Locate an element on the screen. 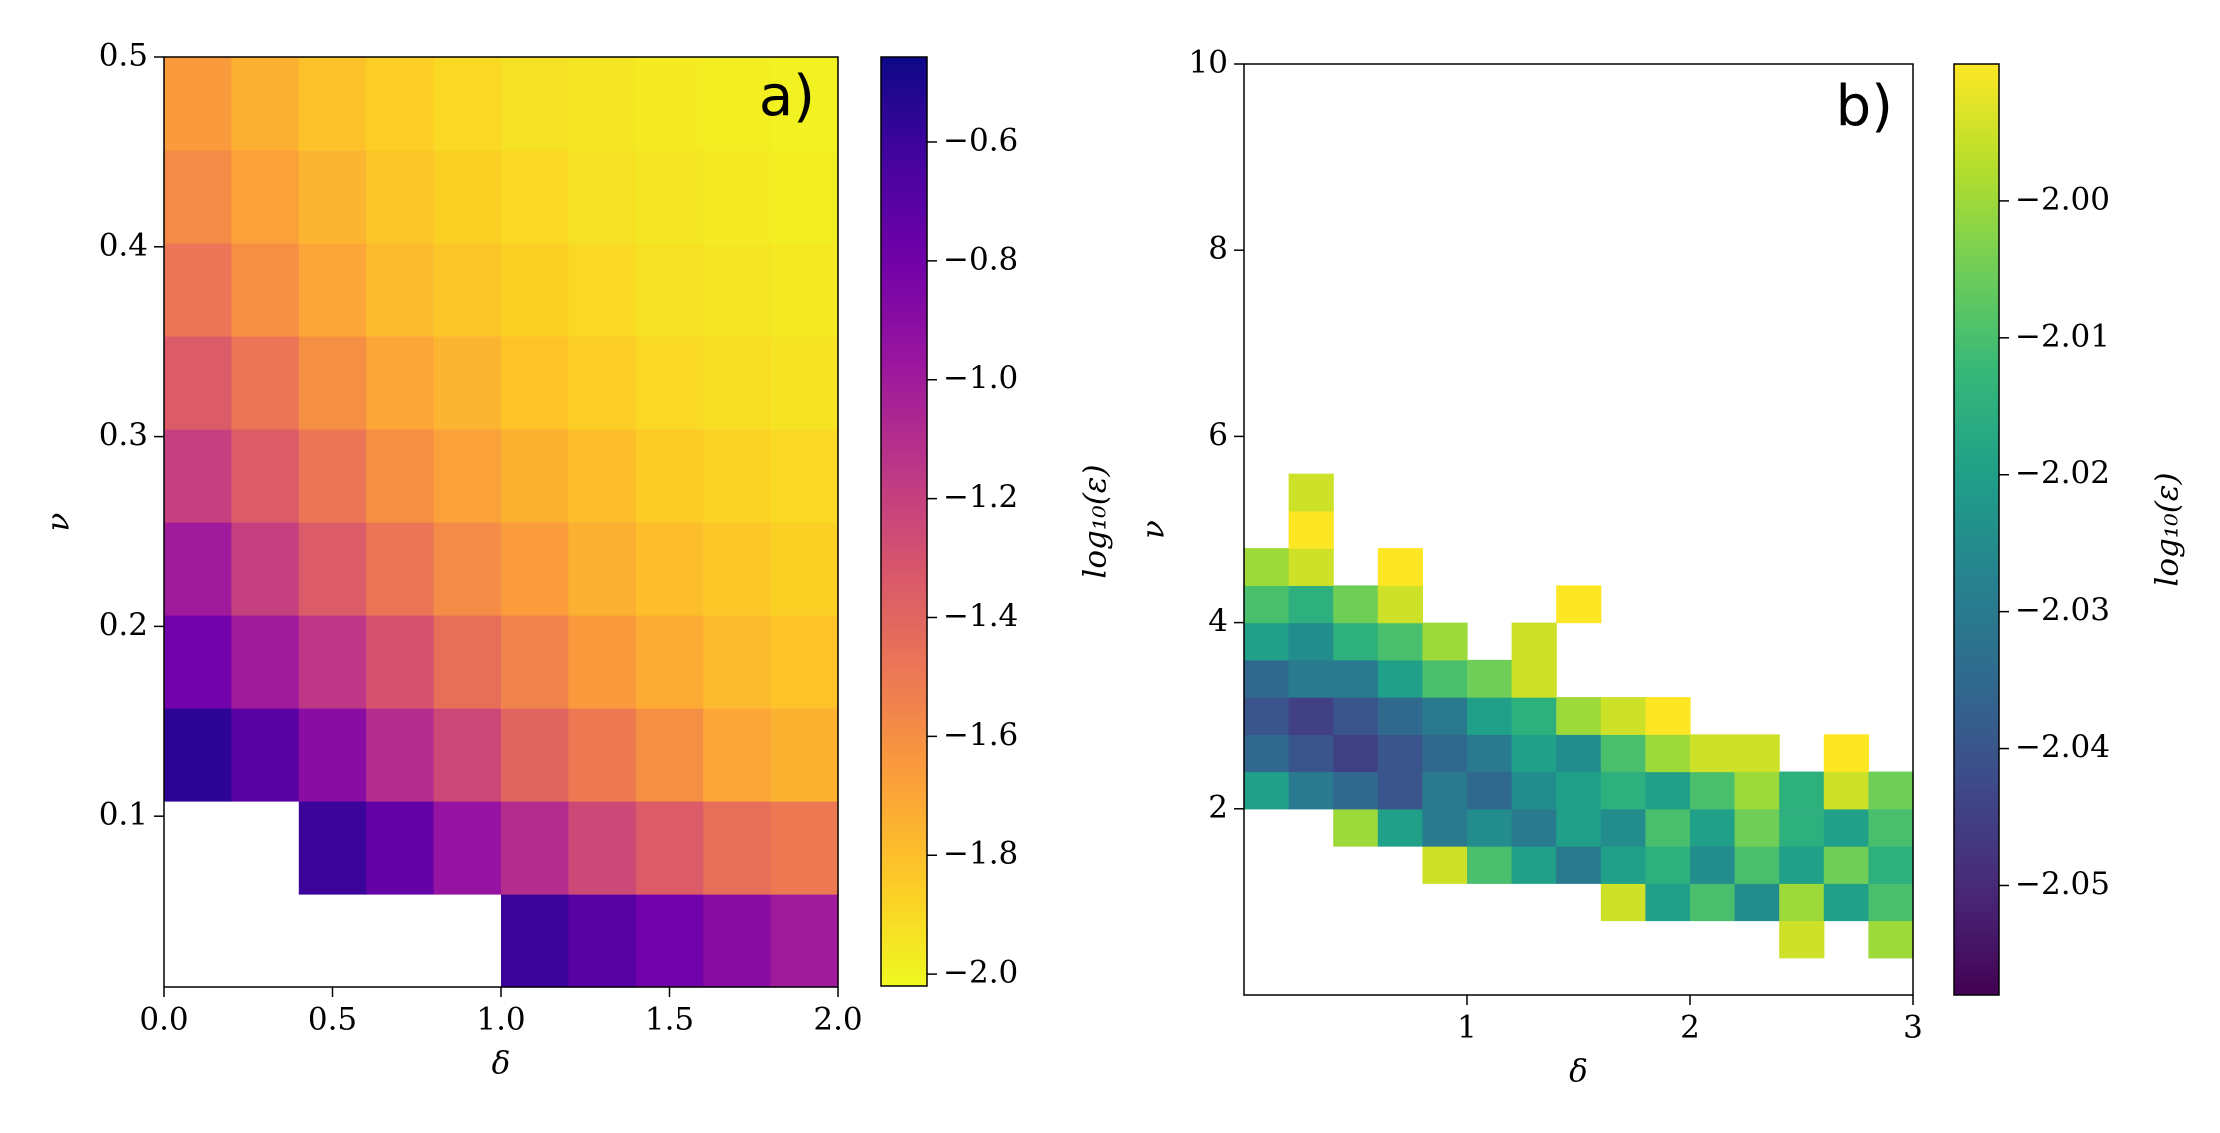  y-tick-label: 4 is located at coordinates (1218, 621).